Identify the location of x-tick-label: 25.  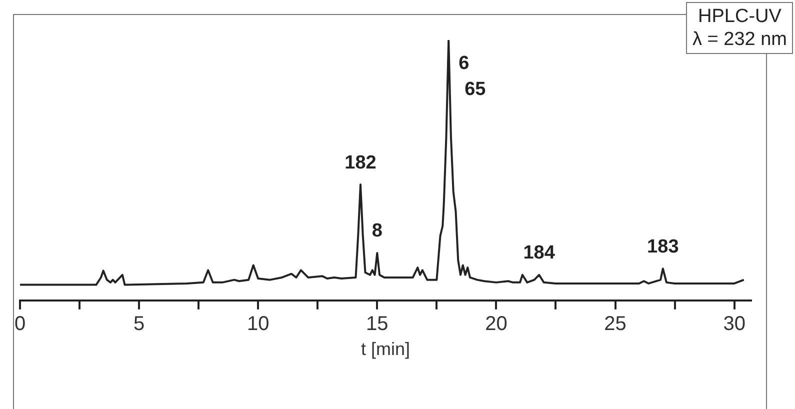
(615, 323).